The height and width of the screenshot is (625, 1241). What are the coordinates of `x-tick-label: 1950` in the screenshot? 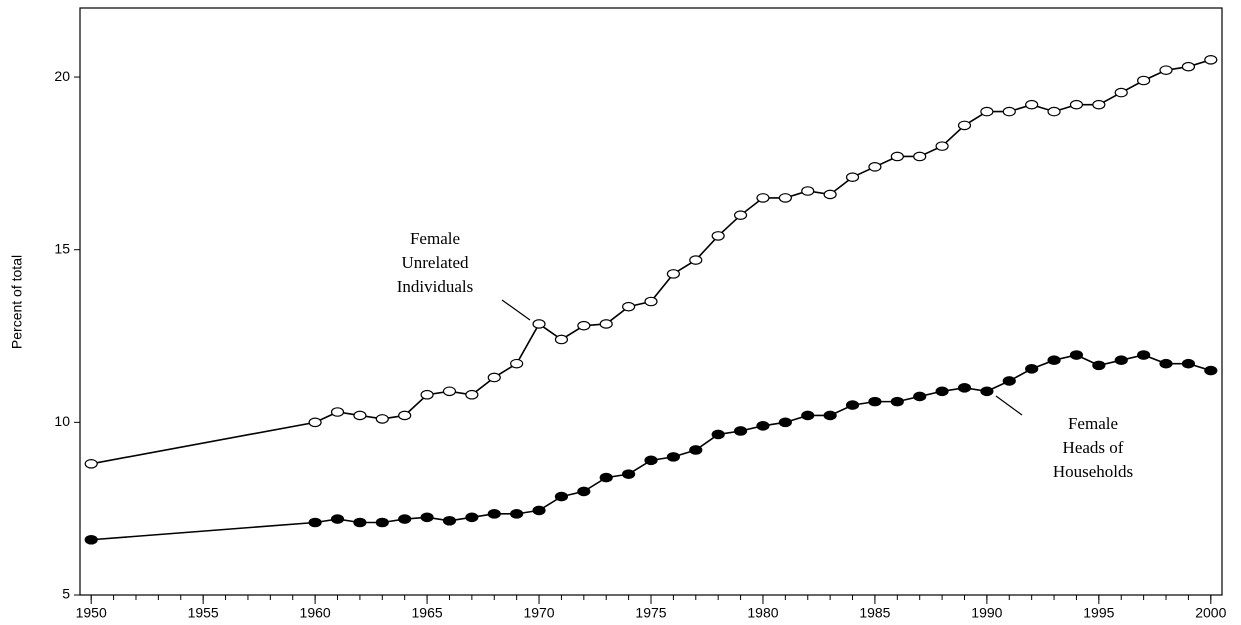 It's located at (91, 613).